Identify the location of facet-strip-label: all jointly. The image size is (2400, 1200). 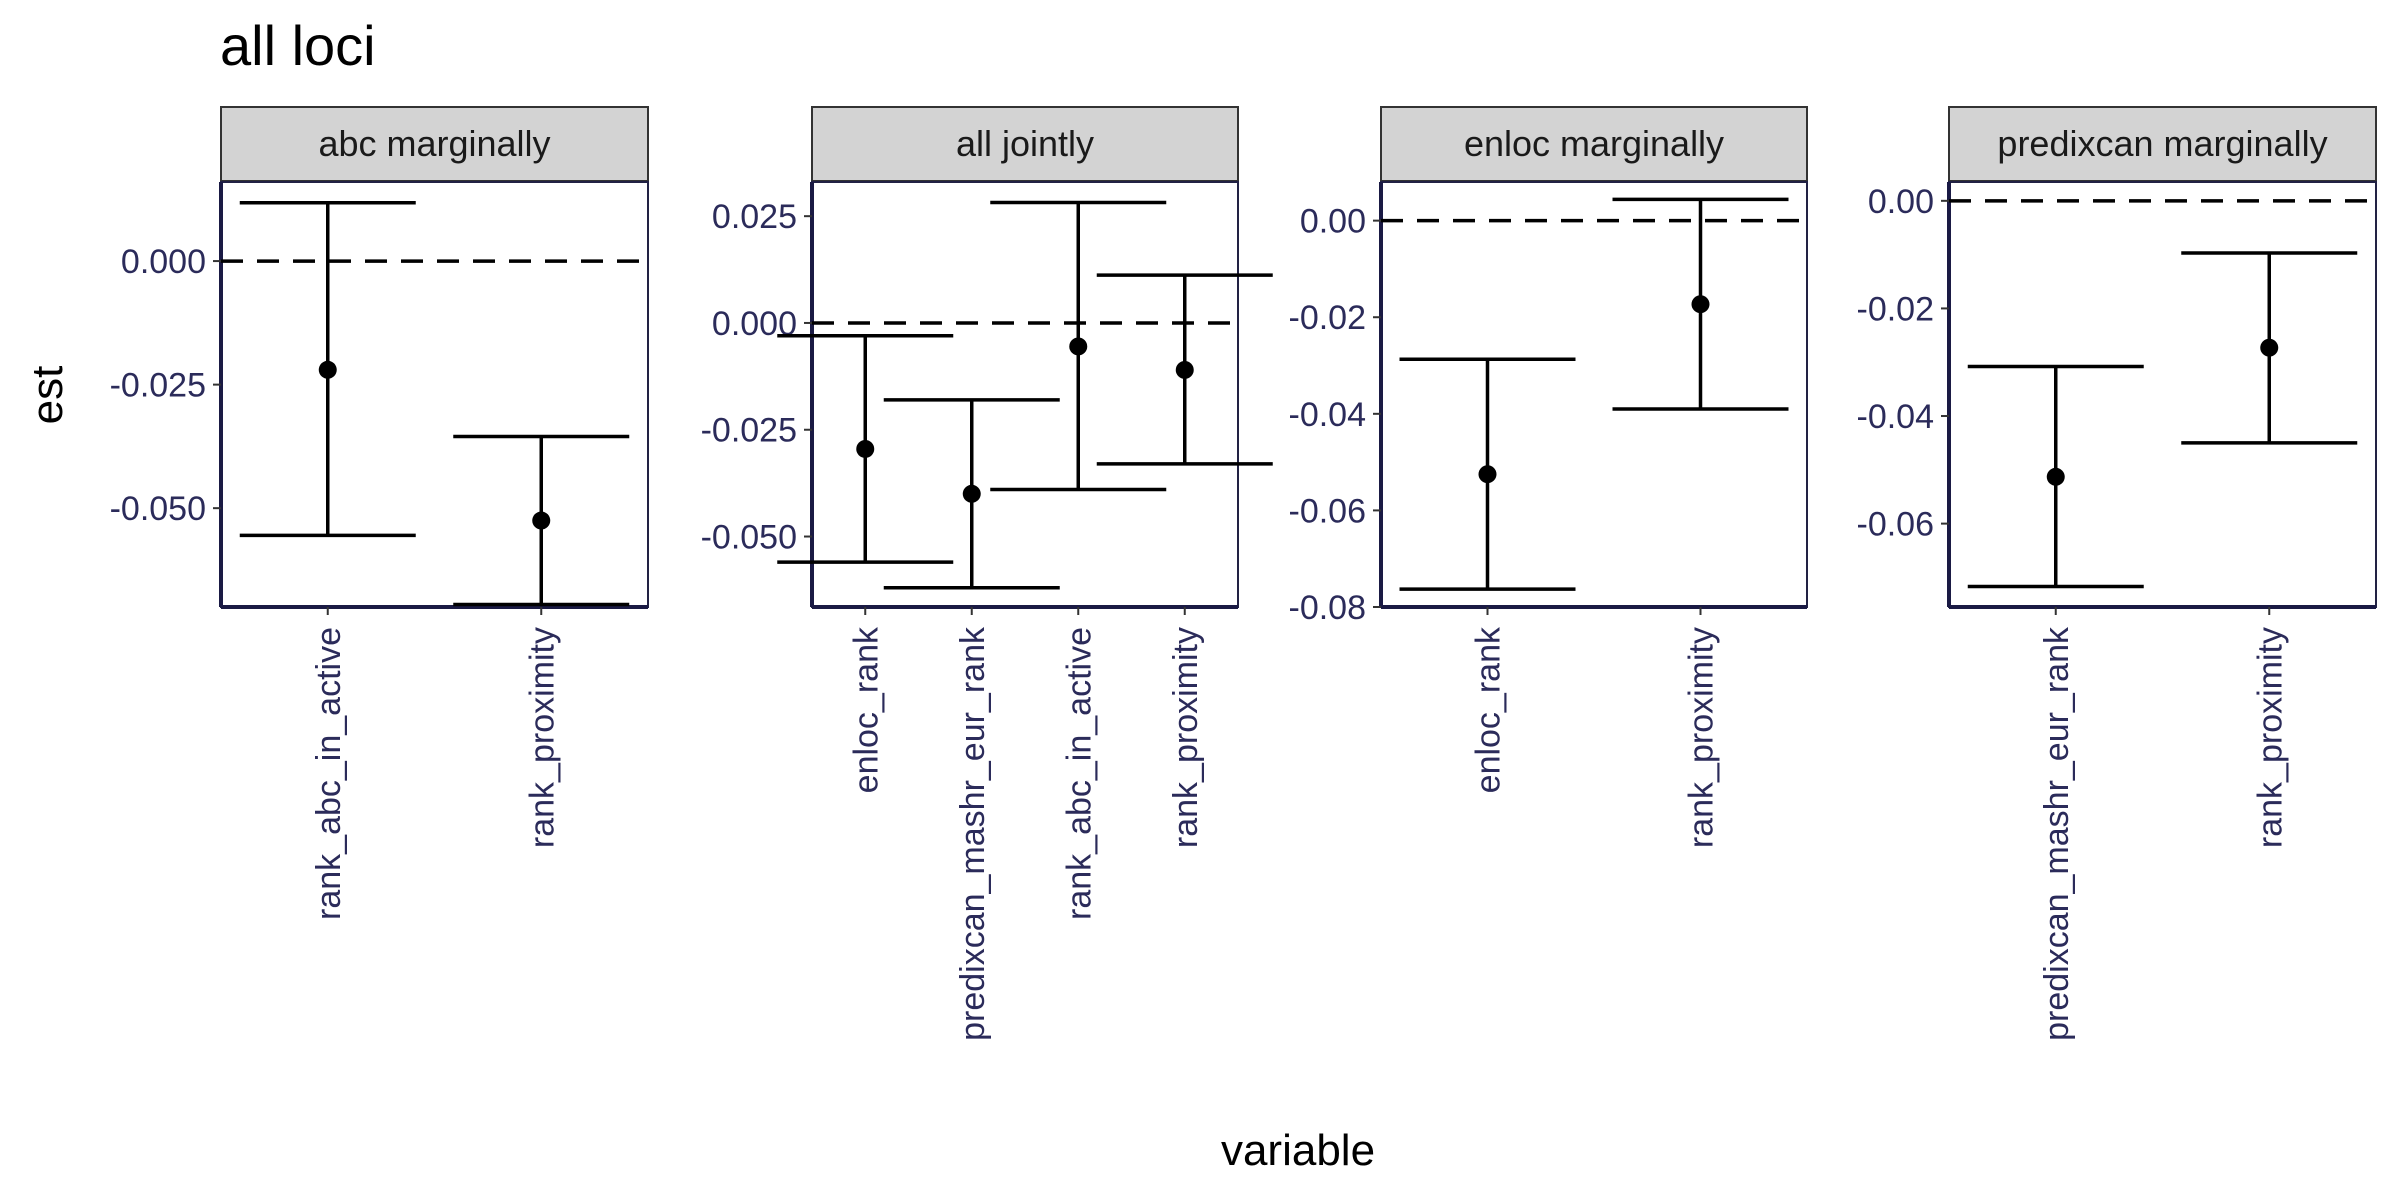
(1025, 143).